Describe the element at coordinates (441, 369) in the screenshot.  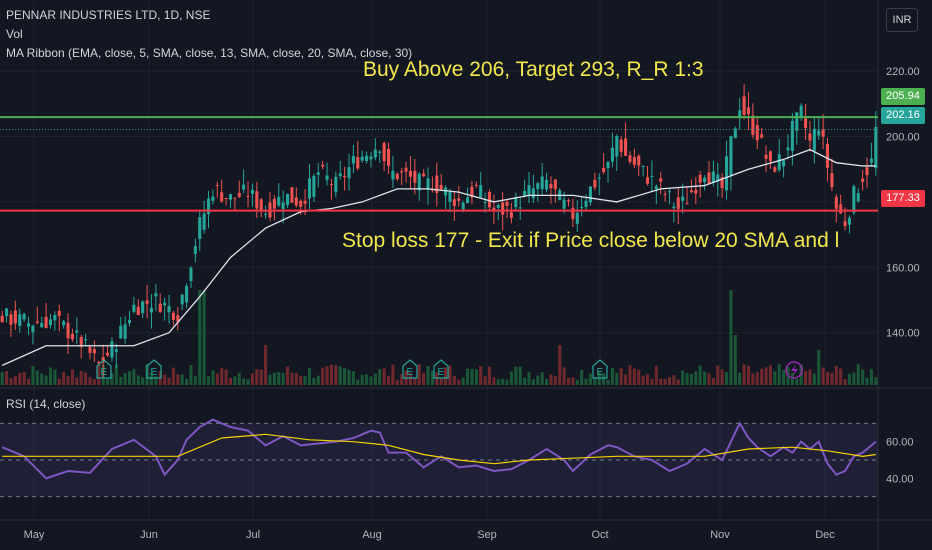
I see `earnings-marker-icon` at that location.